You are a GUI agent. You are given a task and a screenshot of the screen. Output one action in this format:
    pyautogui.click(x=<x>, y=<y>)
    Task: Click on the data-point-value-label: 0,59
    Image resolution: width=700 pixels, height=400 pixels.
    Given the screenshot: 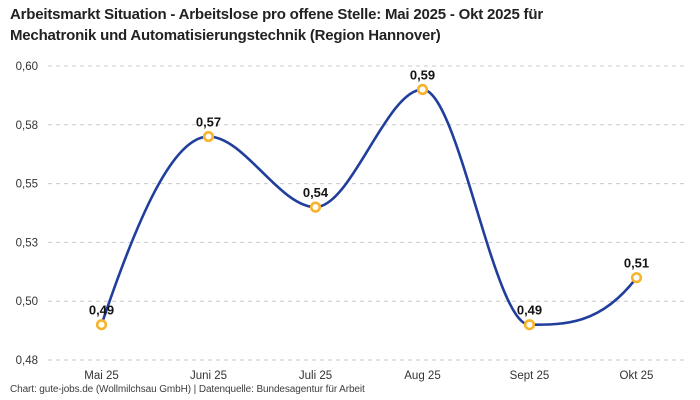 What is the action you would take?
    pyautogui.click(x=422, y=75)
    